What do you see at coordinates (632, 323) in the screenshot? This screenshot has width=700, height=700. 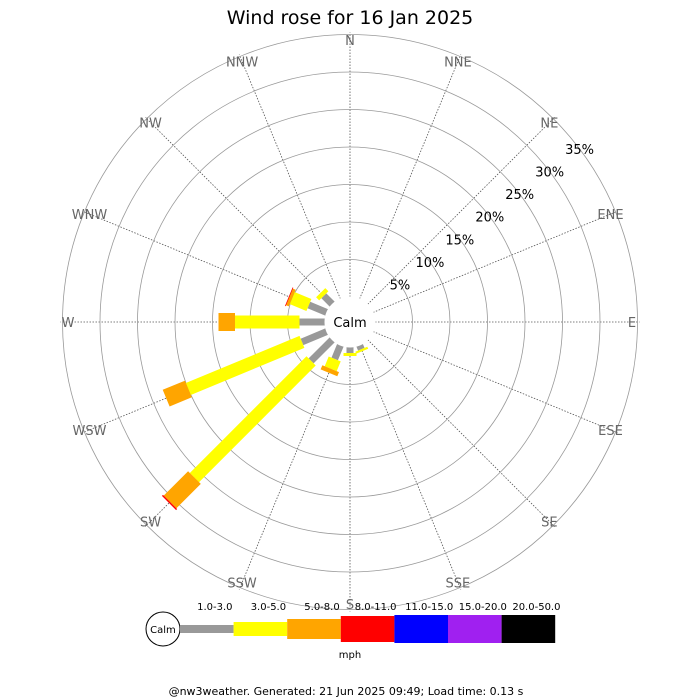 I see `direction-label-e: E` at bounding box center [632, 323].